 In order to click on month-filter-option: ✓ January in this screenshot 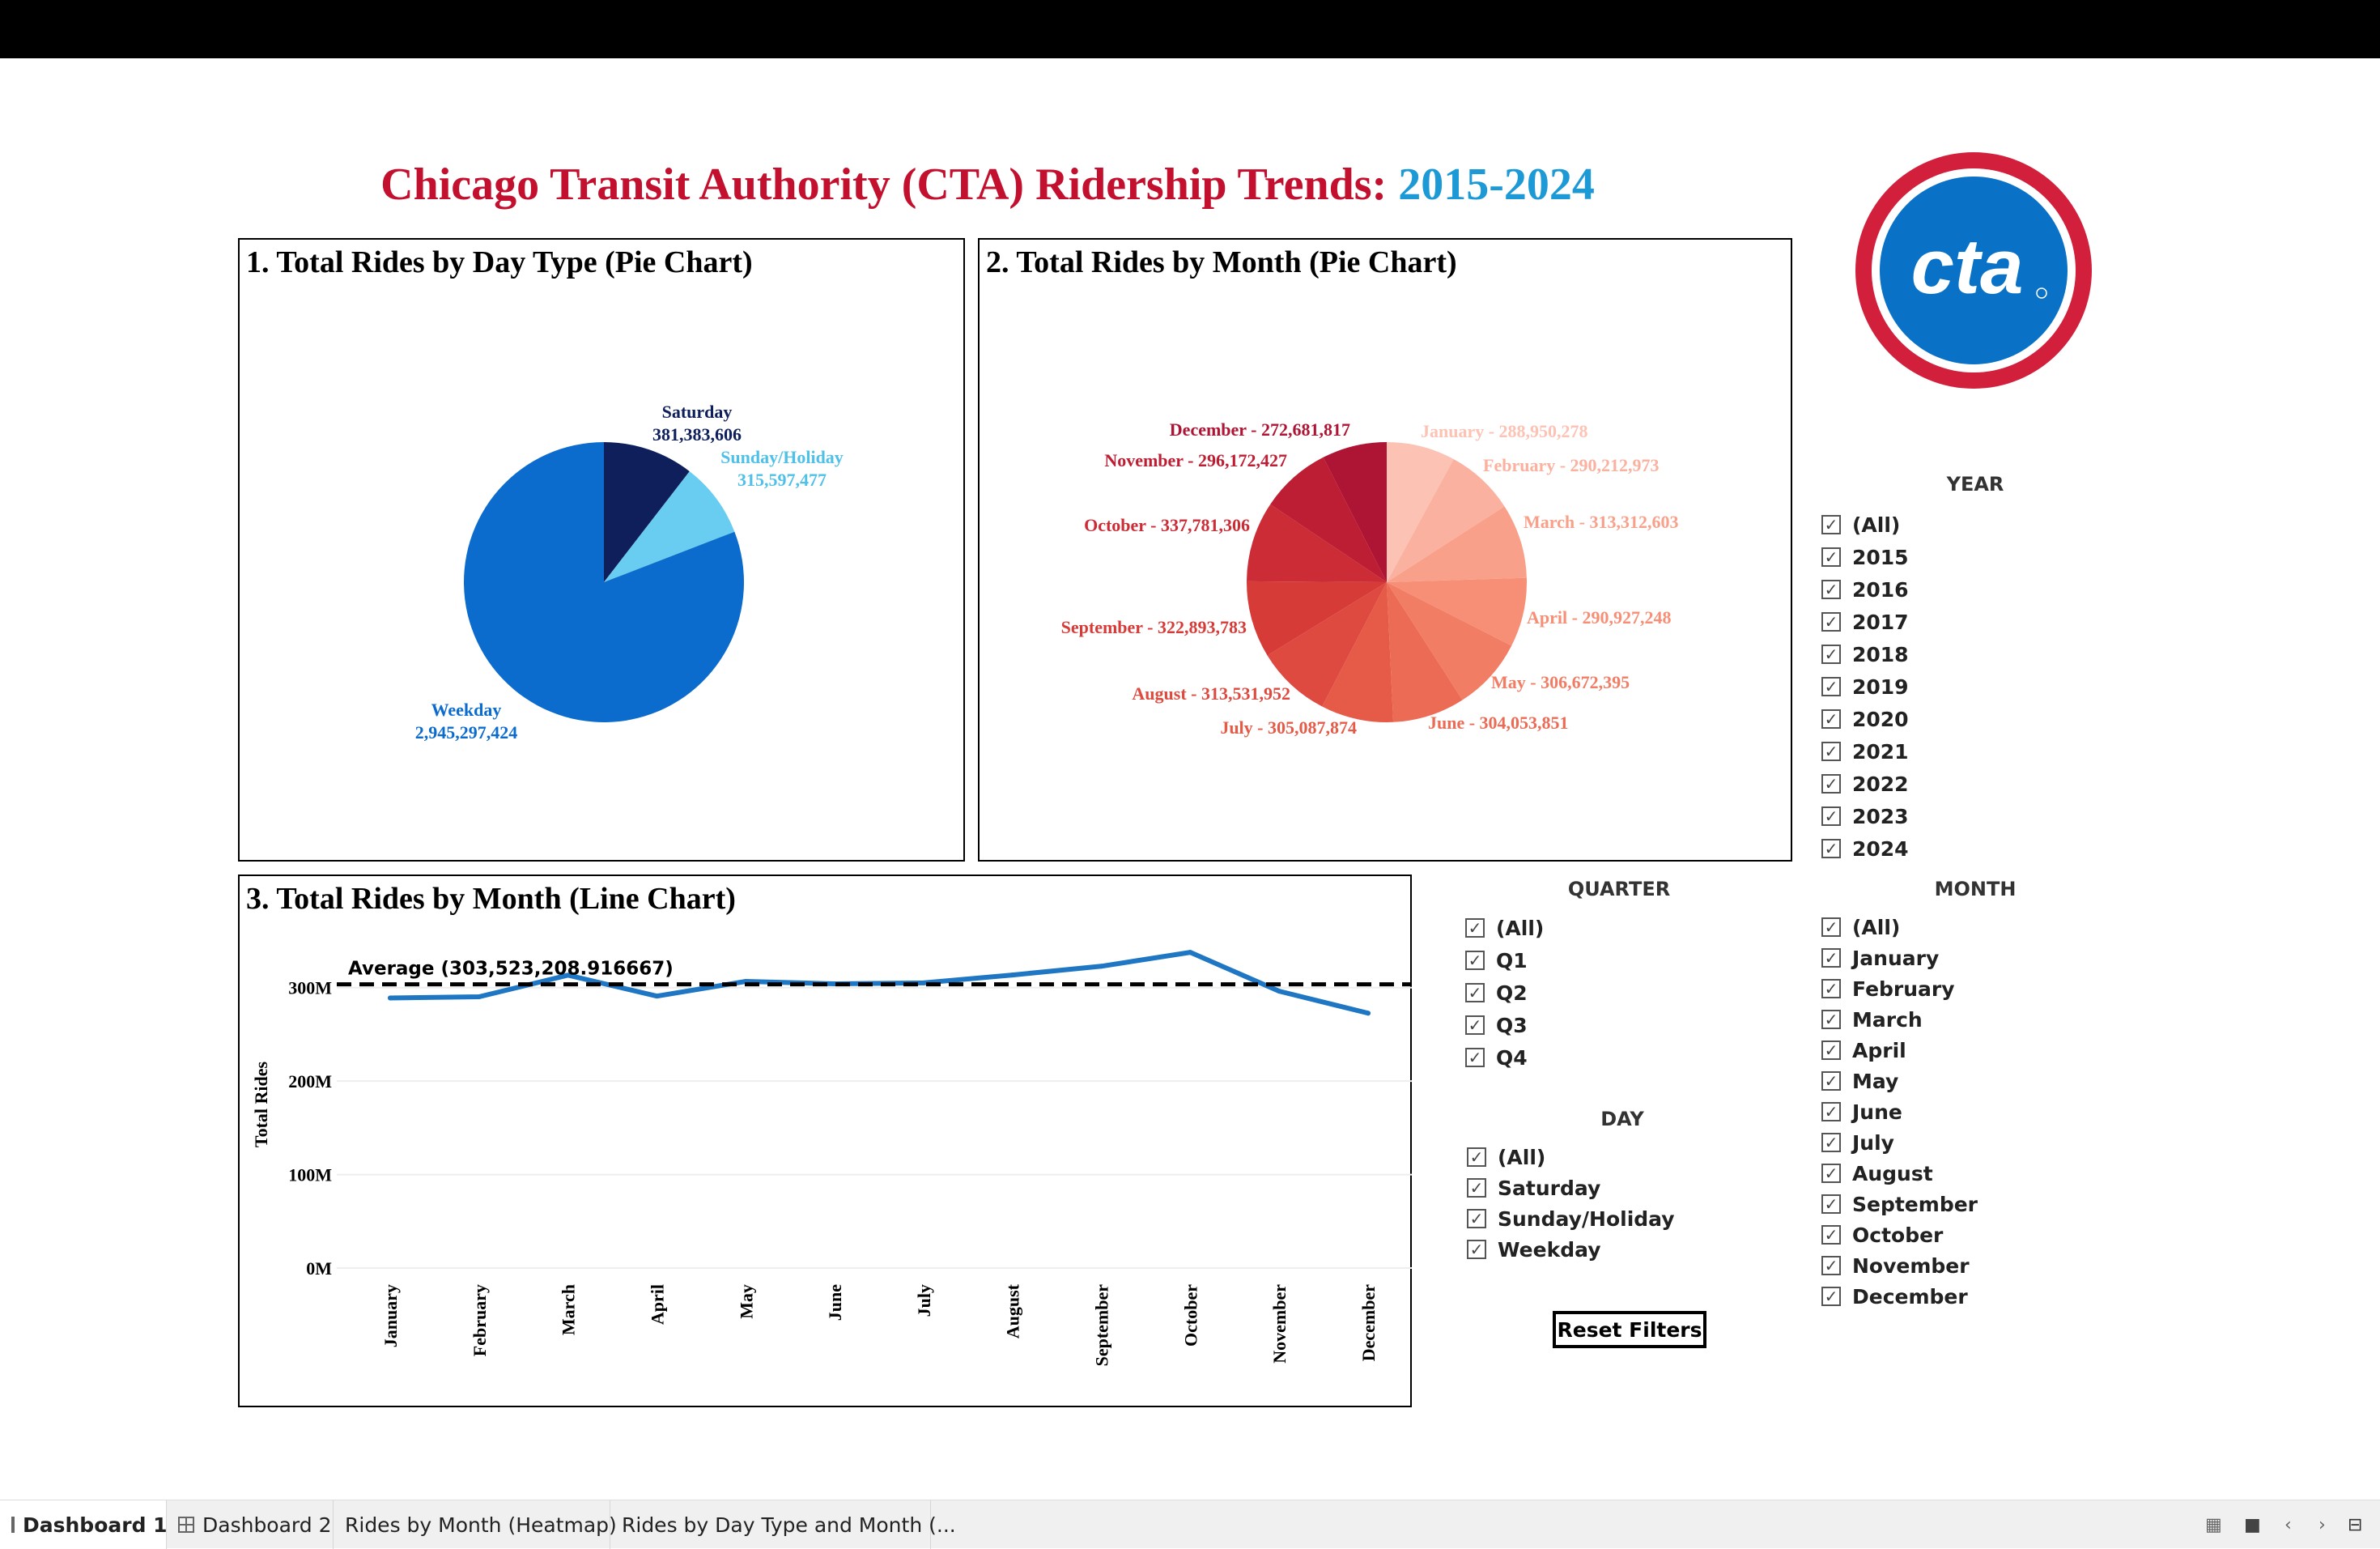, I will do `click(1899, 958)`.